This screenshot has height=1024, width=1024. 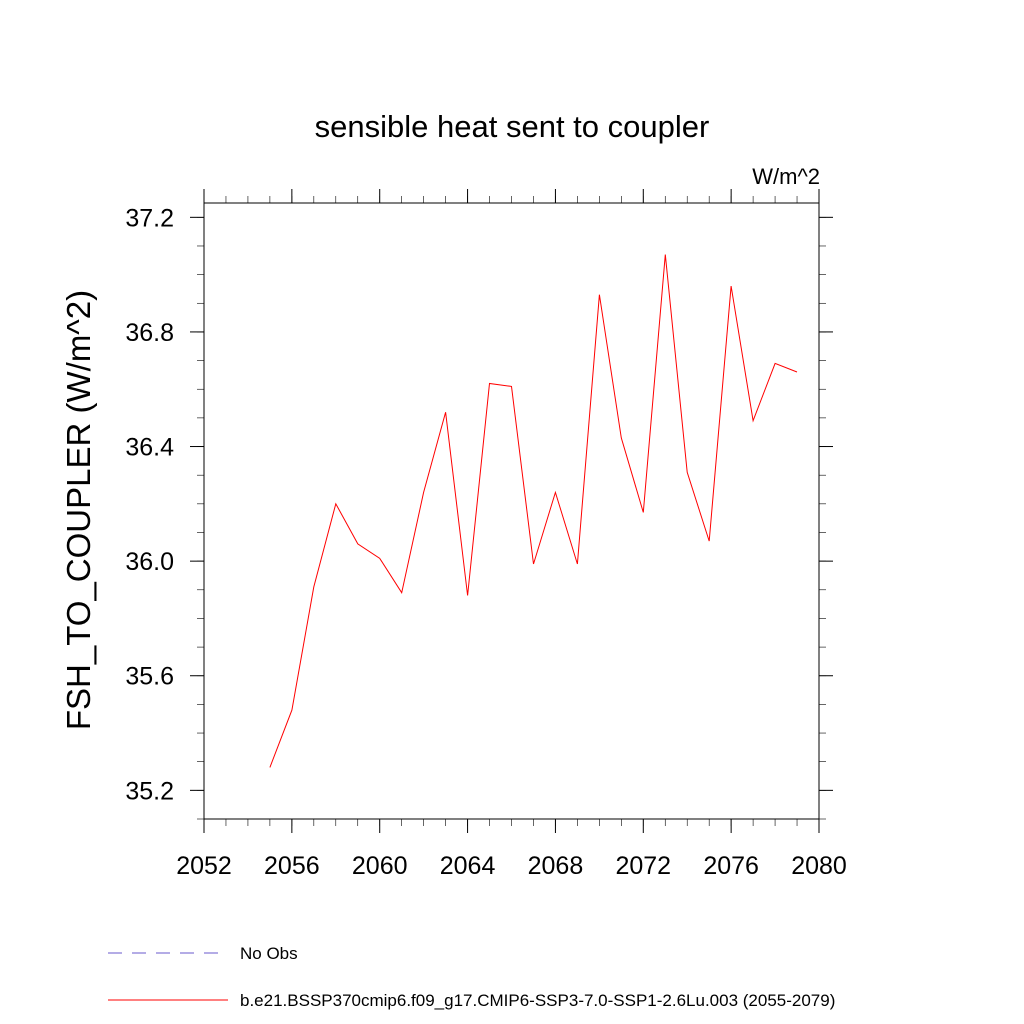 What do you see at coordinates (512, 126) in the screenshot?
I see `chart-title: sensible heat sent to coupler` at bounding box center [512, 126].